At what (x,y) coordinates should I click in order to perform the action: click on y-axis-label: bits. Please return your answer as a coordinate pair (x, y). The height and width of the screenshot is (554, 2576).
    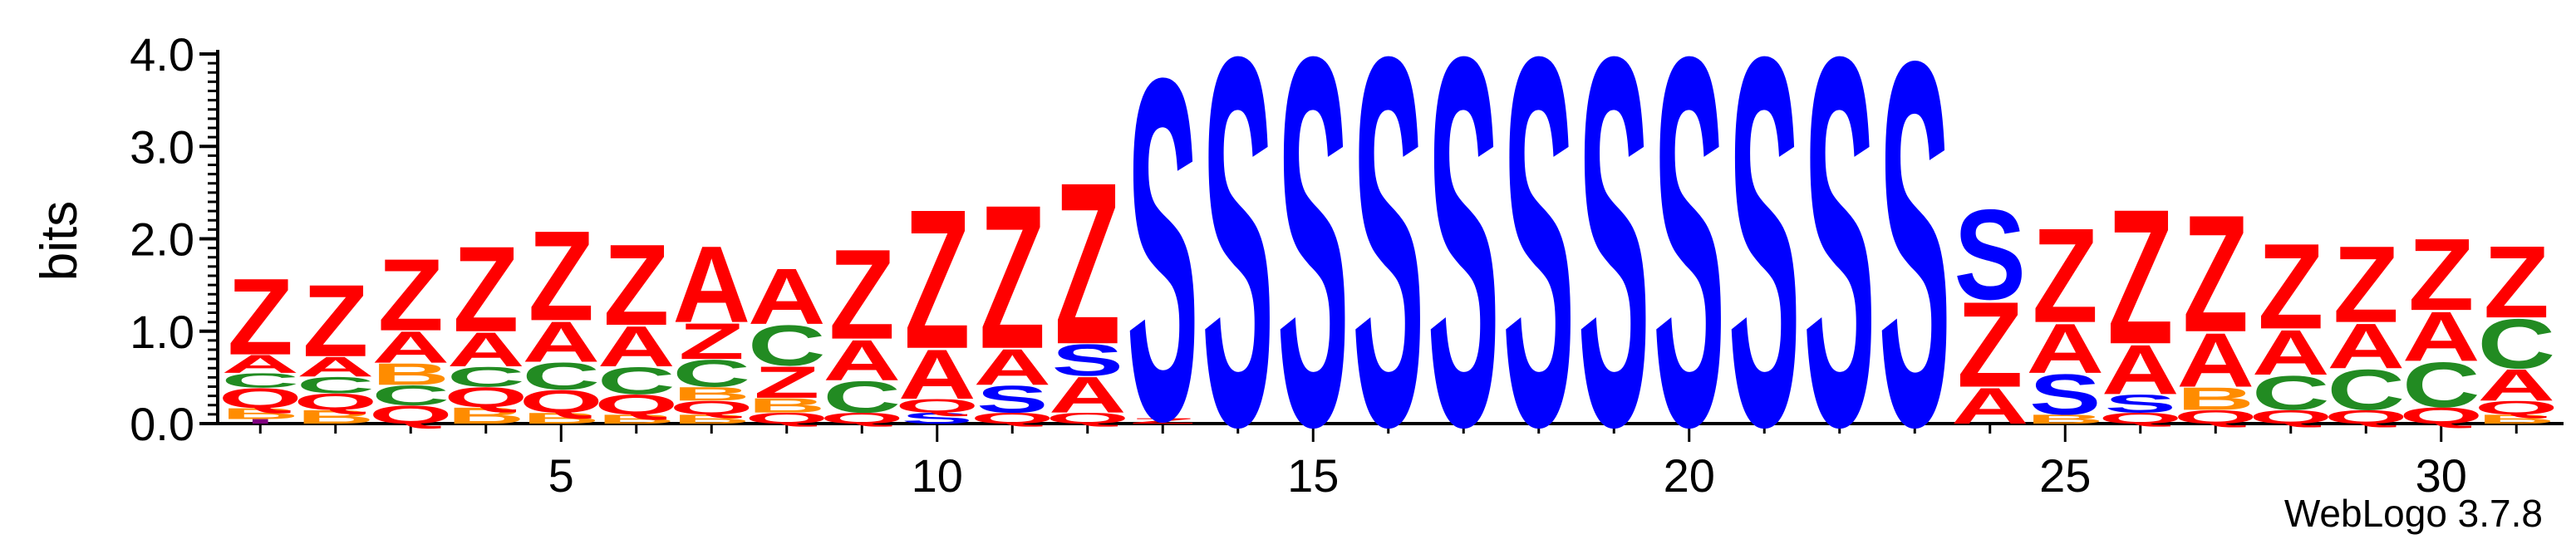
    Looking at the image, I should click on (59, 241).